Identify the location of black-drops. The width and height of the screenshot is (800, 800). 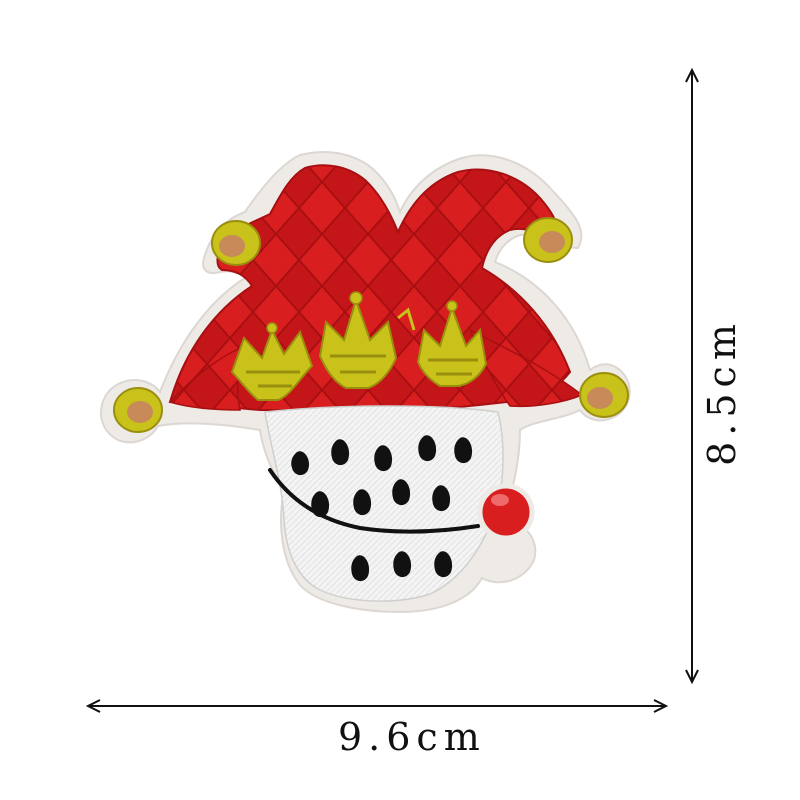
(382, 508).